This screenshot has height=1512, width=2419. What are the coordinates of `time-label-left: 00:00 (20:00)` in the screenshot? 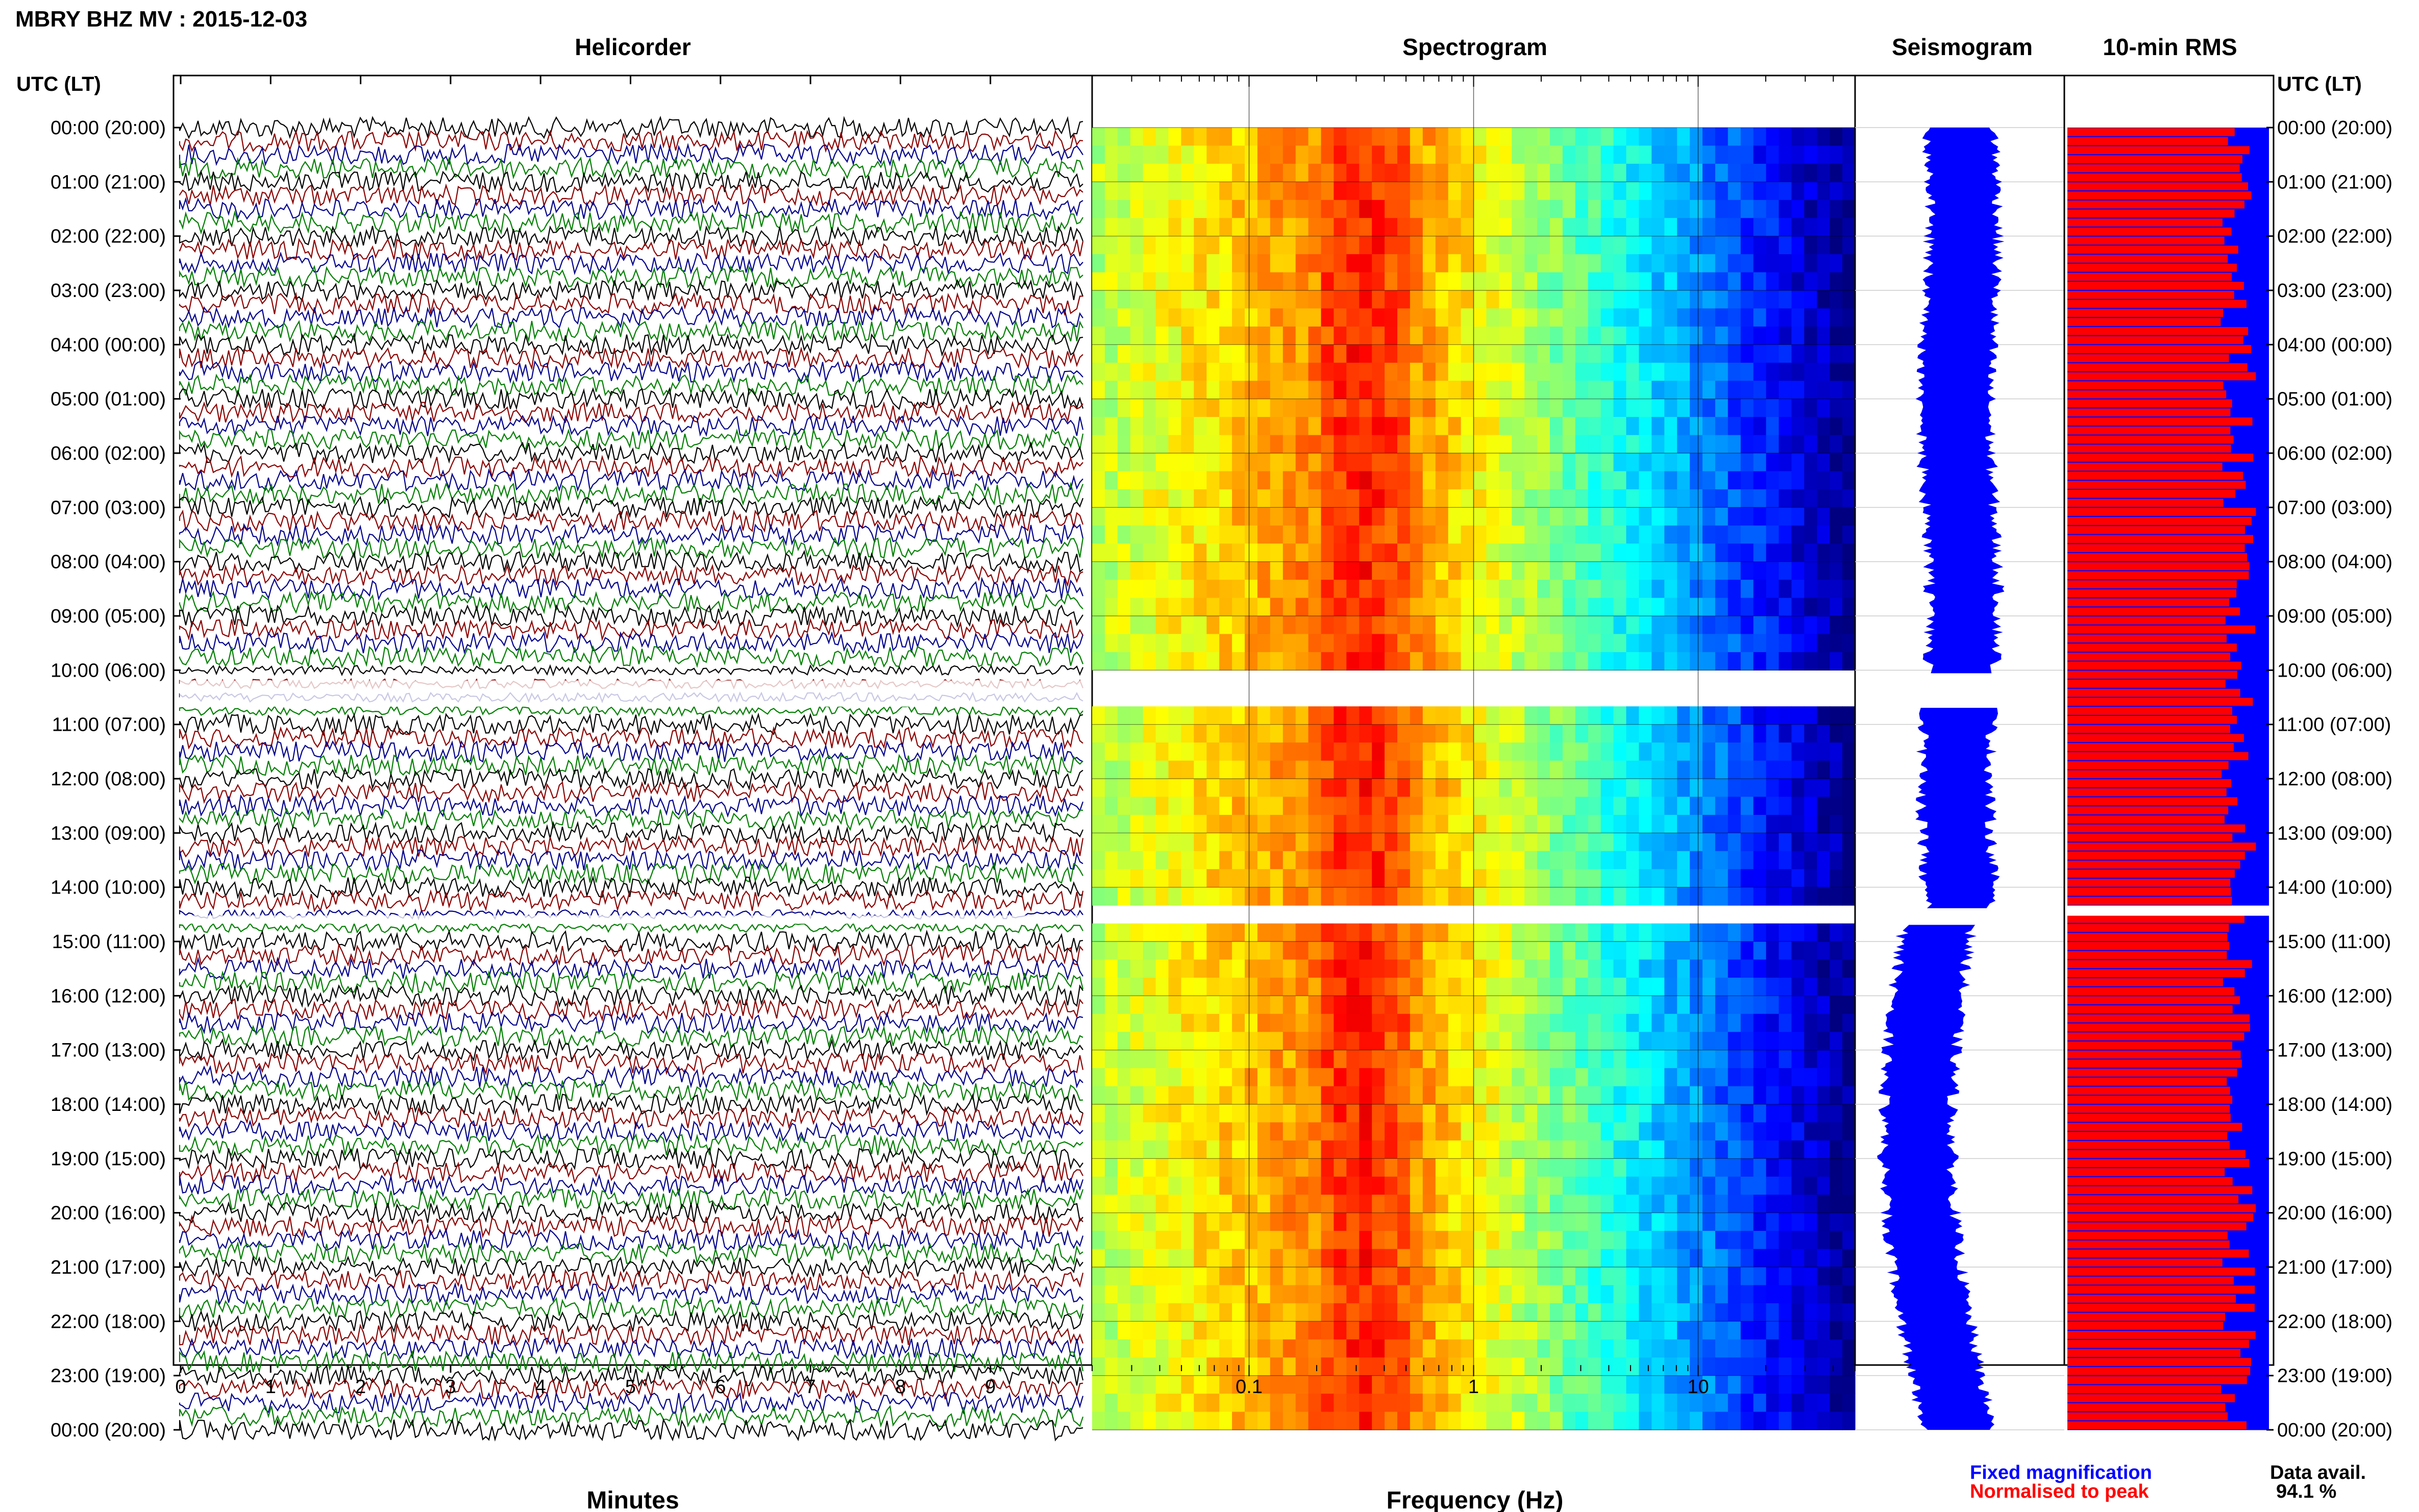 It's located at (108, 128).